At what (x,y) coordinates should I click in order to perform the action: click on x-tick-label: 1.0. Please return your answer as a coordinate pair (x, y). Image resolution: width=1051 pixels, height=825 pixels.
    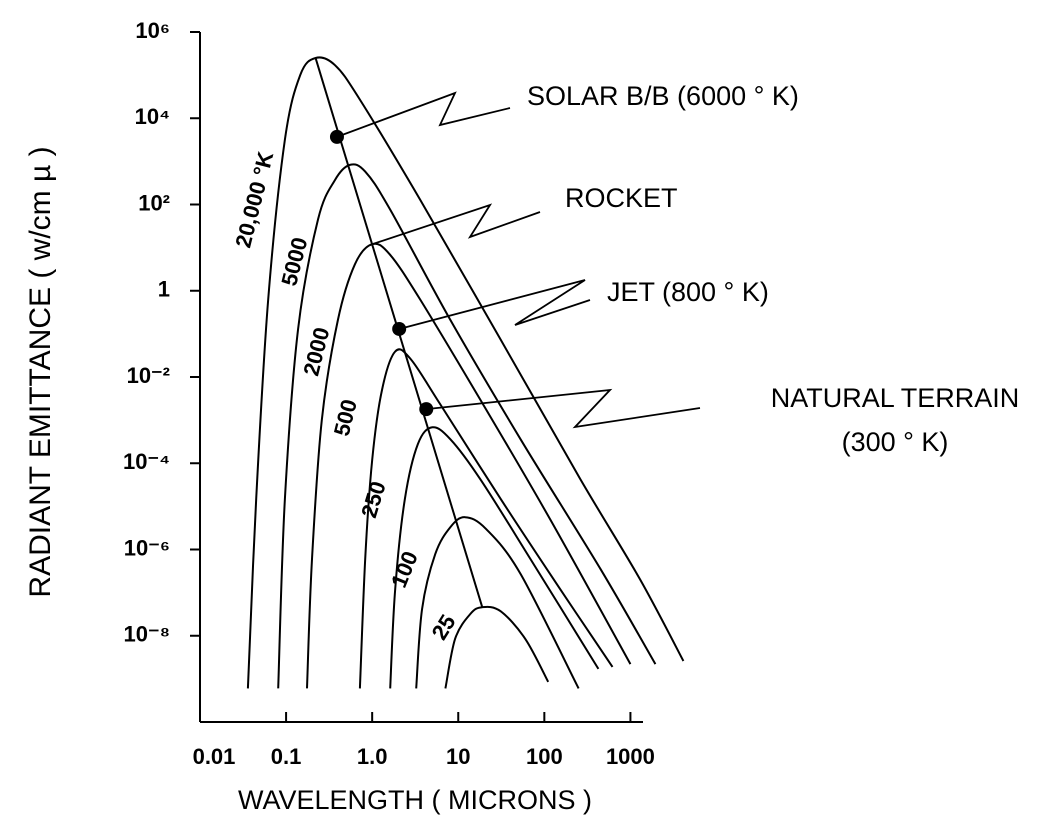
    Looking at the image, I should click on (372, 756).